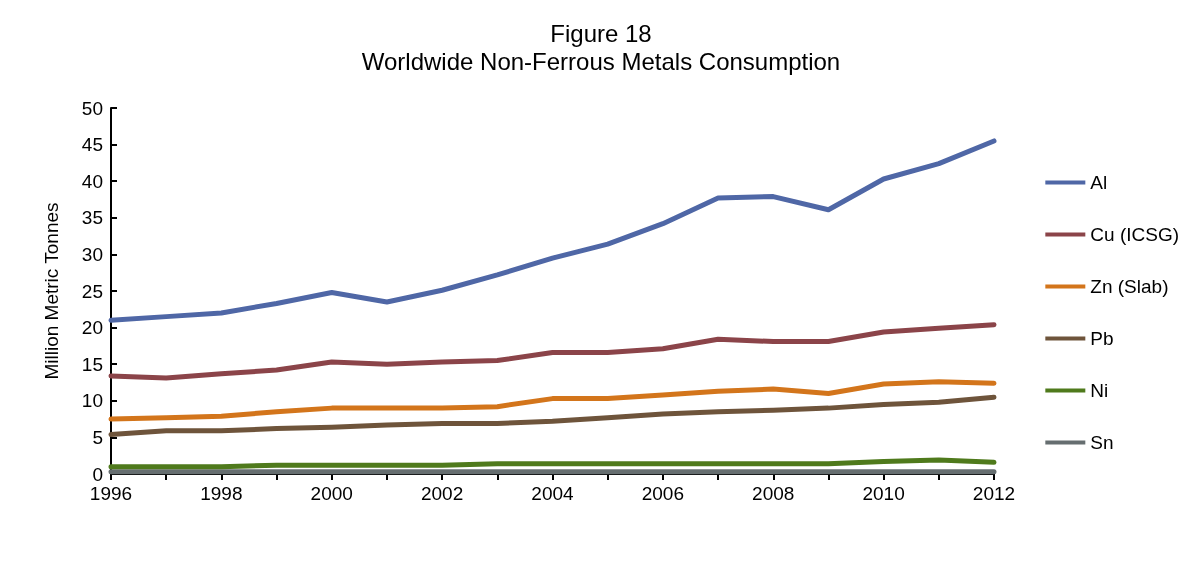  I want to click on x-tick-label: 1998, so click(221, 493).